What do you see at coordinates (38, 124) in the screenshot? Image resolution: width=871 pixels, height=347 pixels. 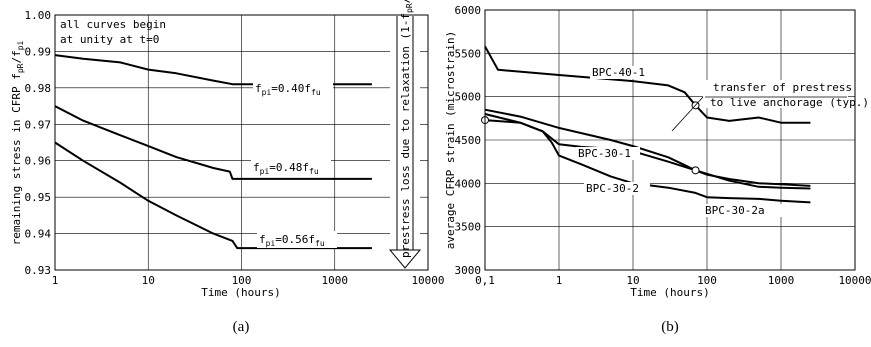 I see `chart-a-y-tick: 0.97` at bounding box center [38, 124].